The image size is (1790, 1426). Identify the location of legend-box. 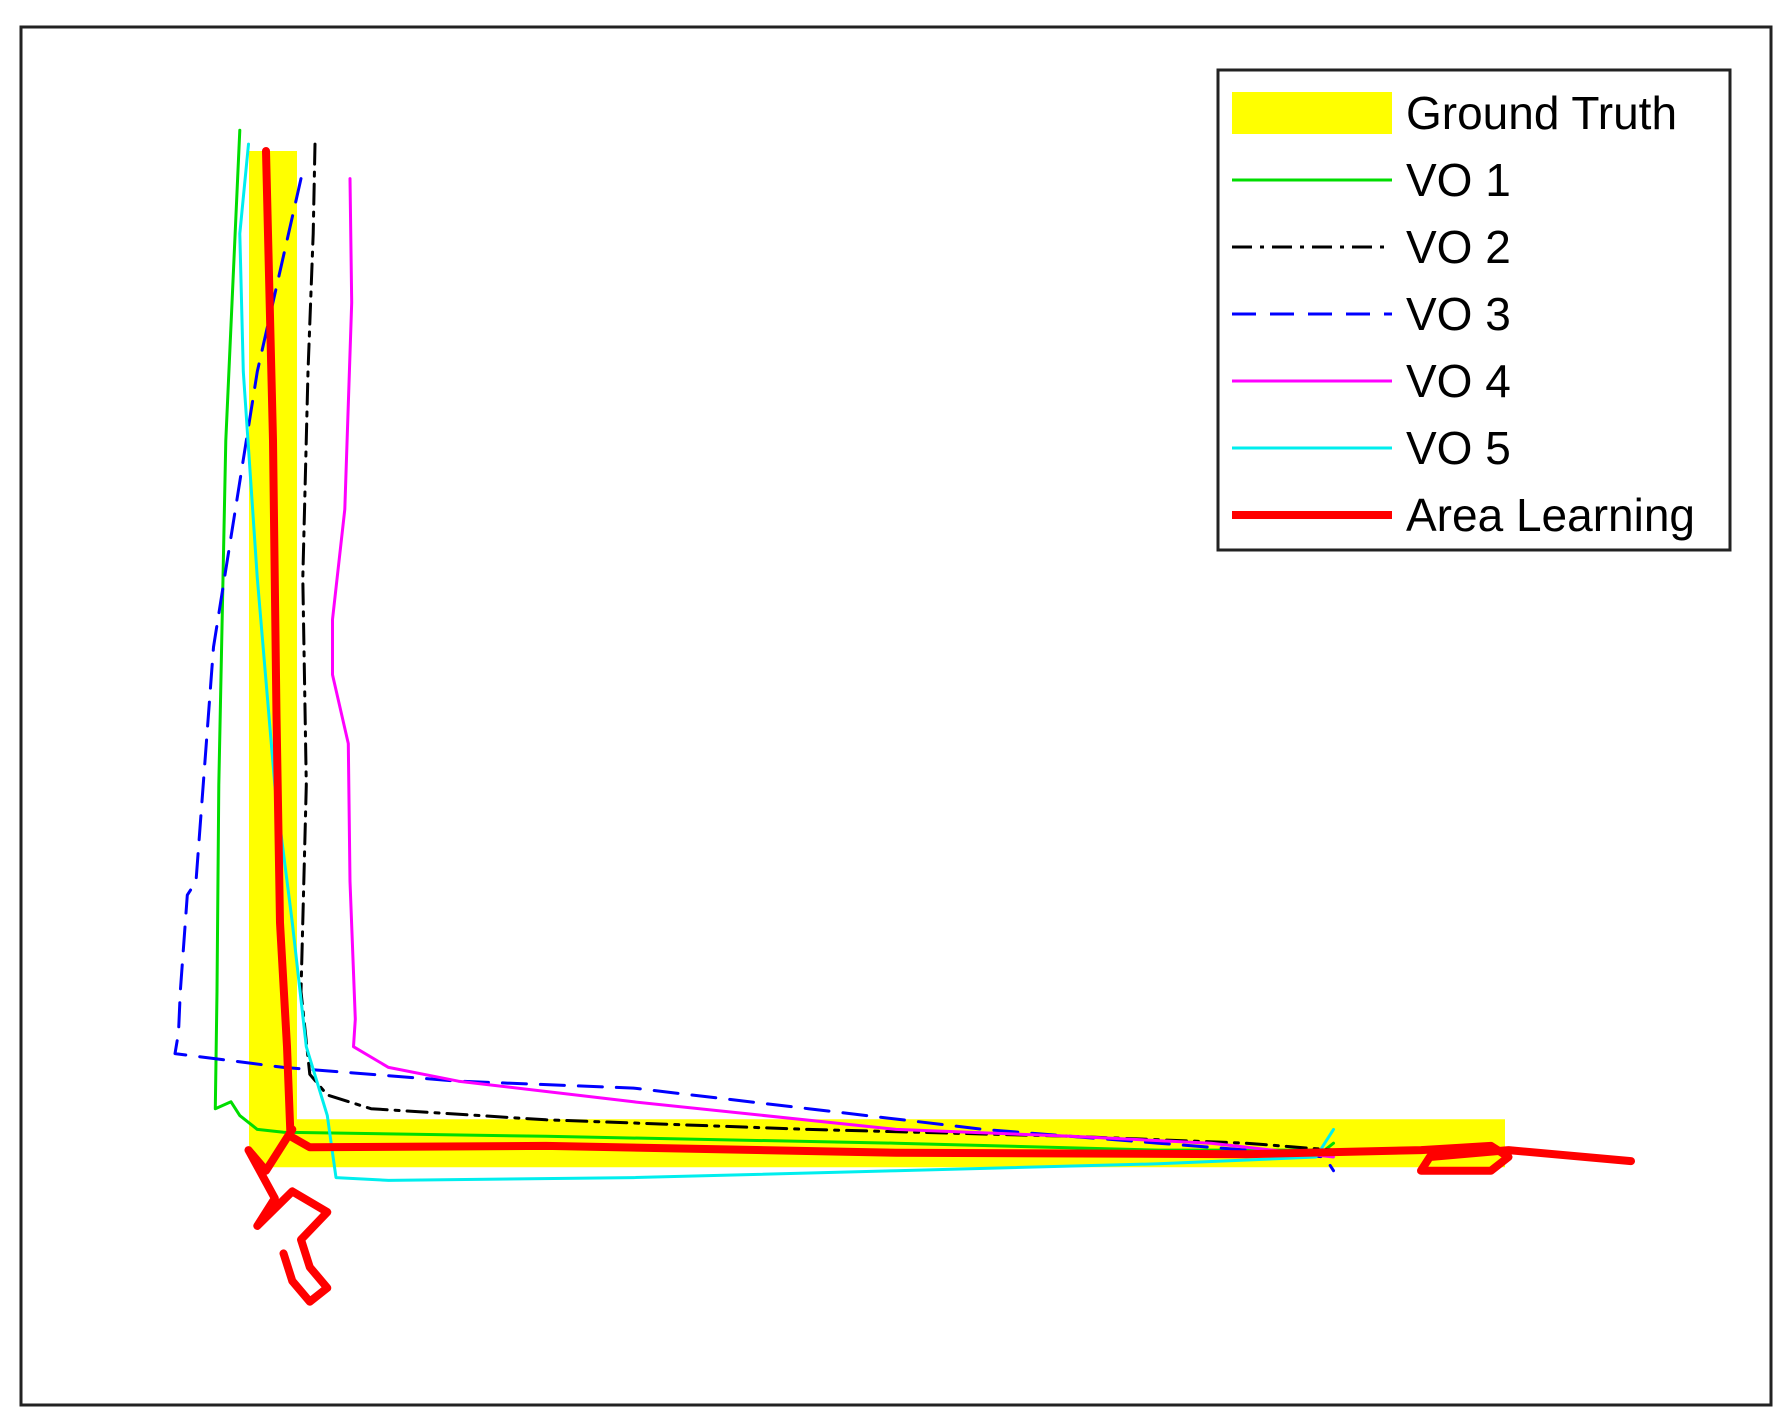
(1474, 310).